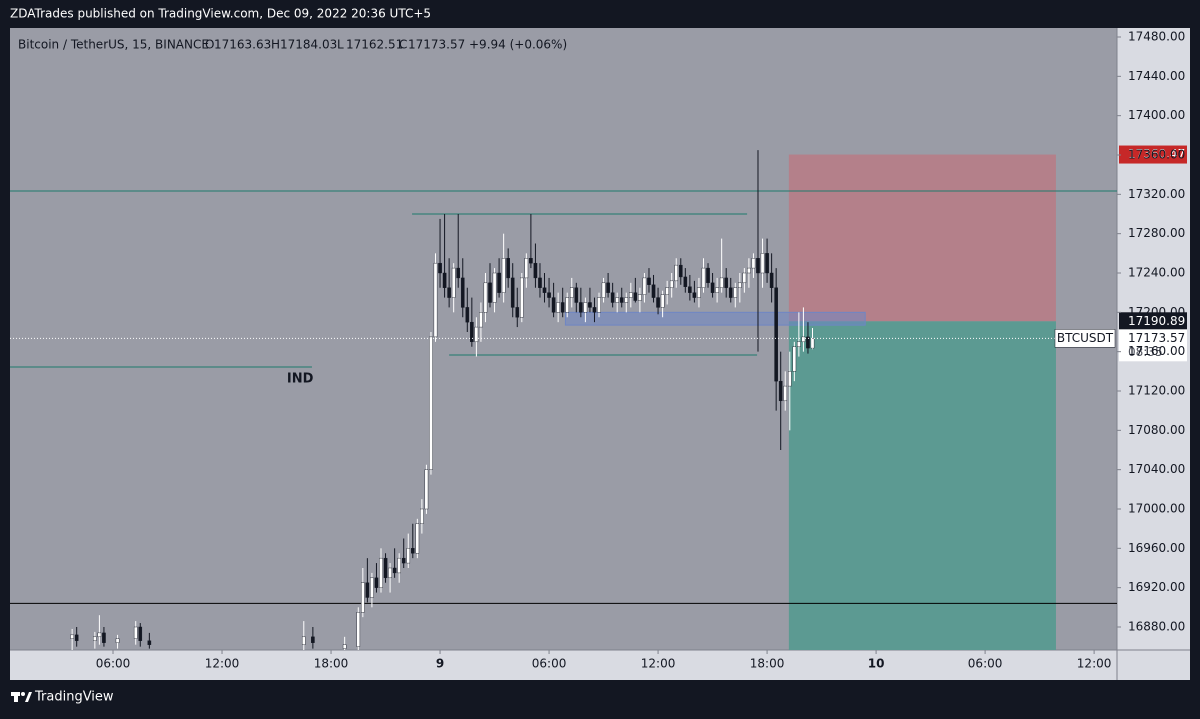  What do you see at coordinates (1156, 321) in the screenshot?
I see `entry-price-label: 17190.89` at bounding box center [1156, 321].